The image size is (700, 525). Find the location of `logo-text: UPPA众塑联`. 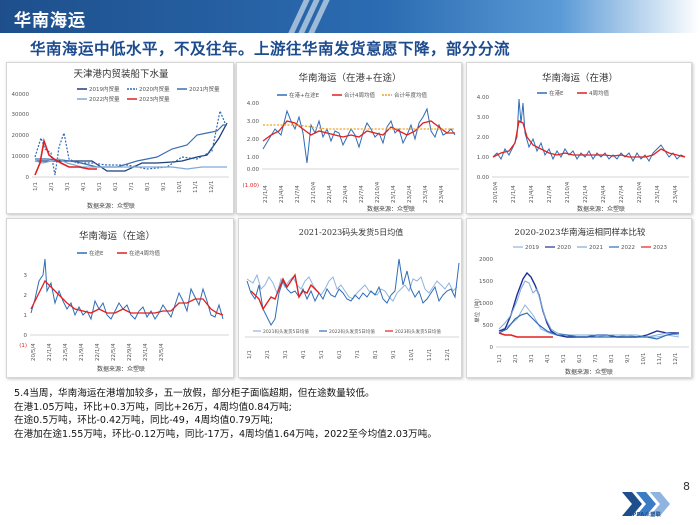

logo-text: UPPA众塑联 is located at coordinates (645, 515).